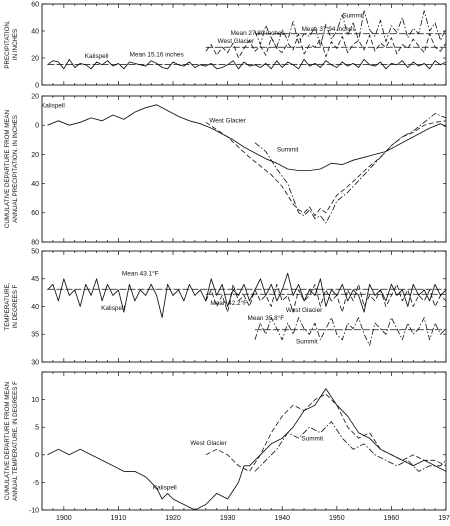 The height and width of the screenshot is (526, 450). What do you see at coordinates (35, 335) in the screenshot?
I see `y-tick-label: 35` at bounding box center [35, 335].